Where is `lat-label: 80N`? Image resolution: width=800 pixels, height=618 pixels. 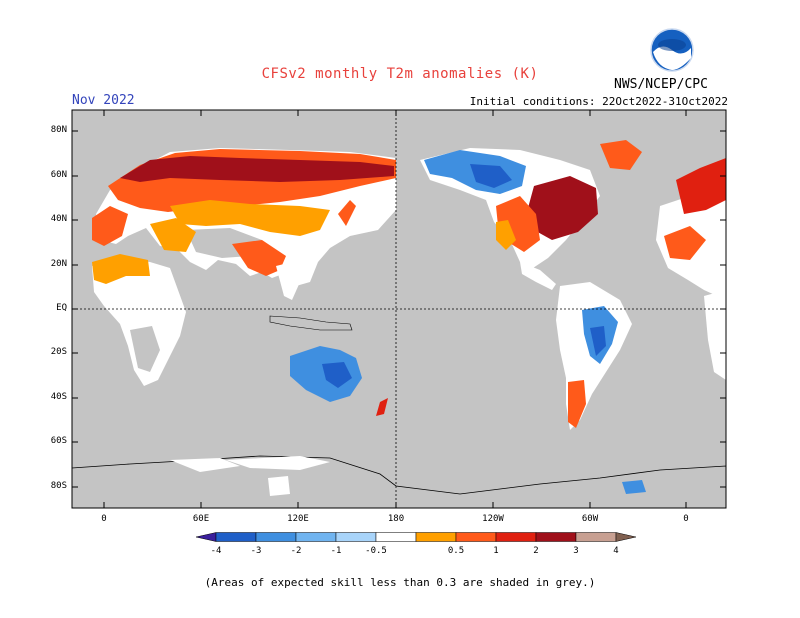 lat-label: 80N is located at coordinates (58, 130).